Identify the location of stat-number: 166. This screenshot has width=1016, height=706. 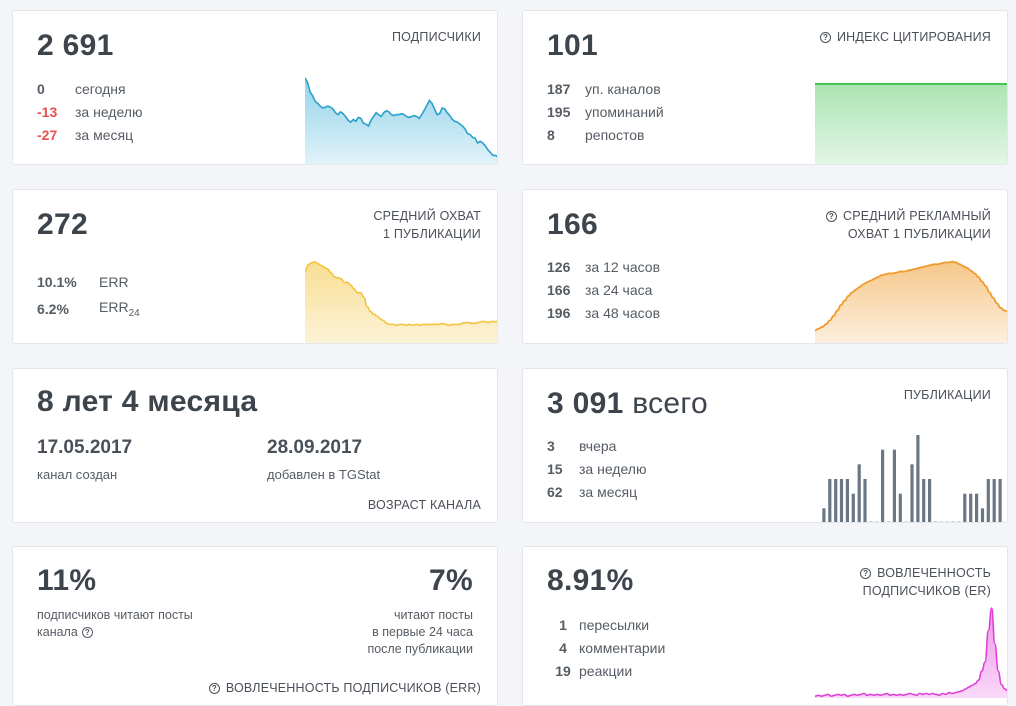
(559, 289).